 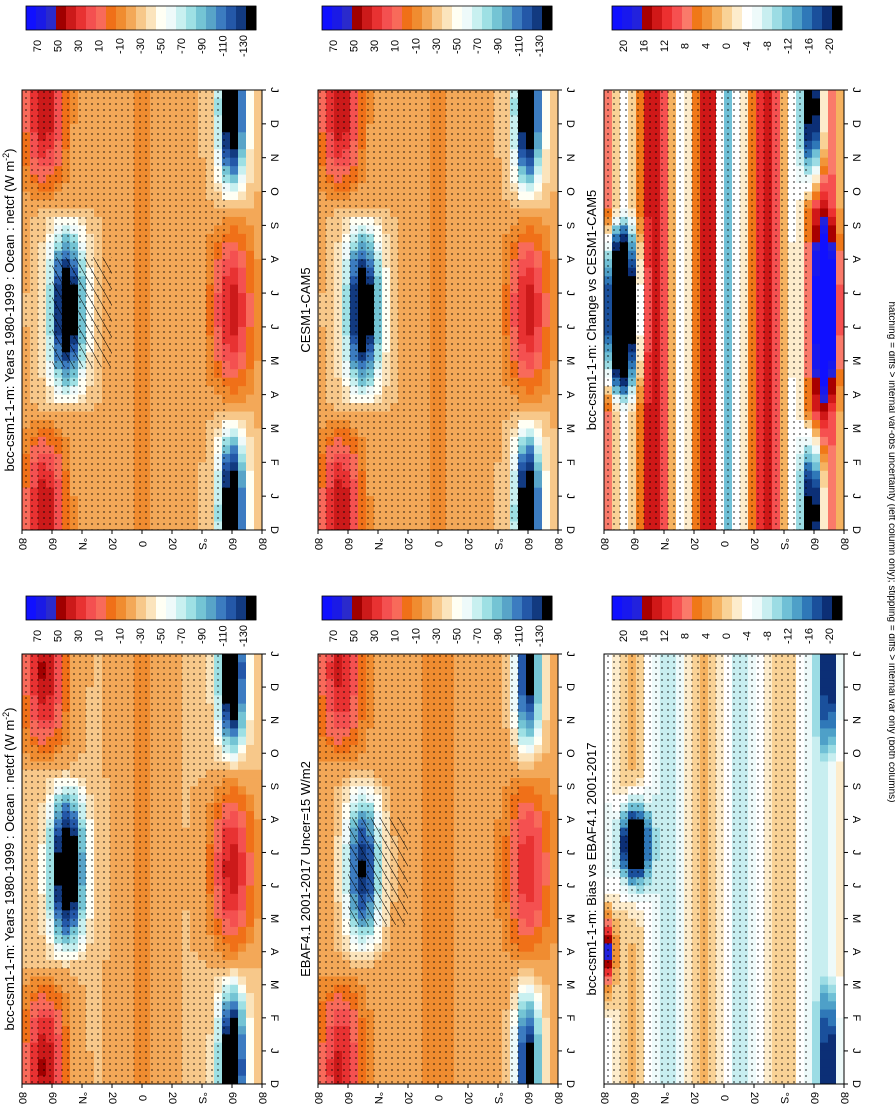 I want to click on month-tick-label: N, so click(x=274, y=720).